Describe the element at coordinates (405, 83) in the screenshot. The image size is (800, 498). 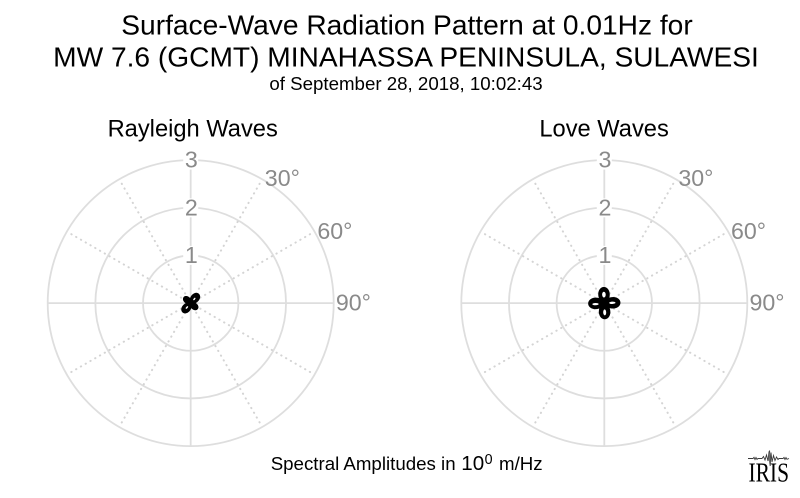
I see `svg-text:of September 28, 2018, 10:02:4: of September 28, 2018, 10:02:43` at that location.